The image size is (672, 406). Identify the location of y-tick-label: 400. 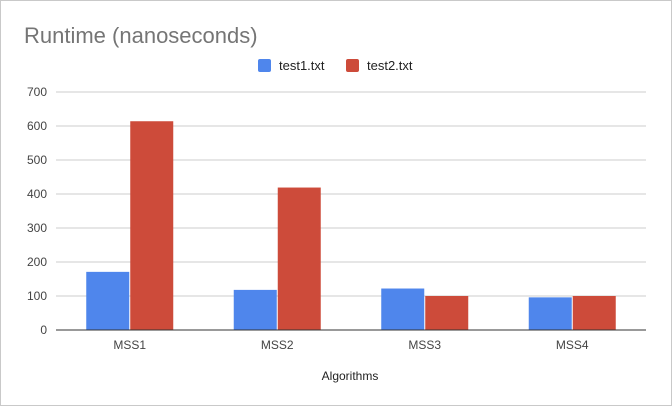
(37, 194).